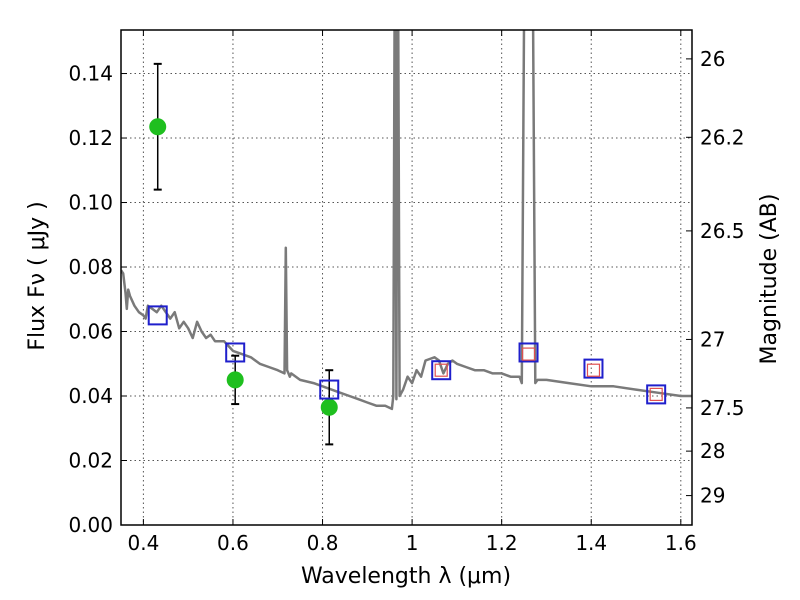 The width and height of the screenshot is (800, 600). I want to click on y-tick-label-0: 0.00, so click(90, 525).